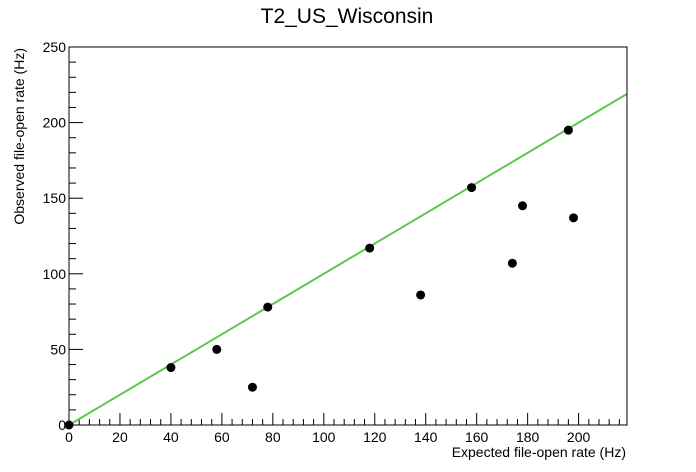 The width and height of the screenshot is (696, 472). I want to click on x-tick-label: 100, so click(324, 437).